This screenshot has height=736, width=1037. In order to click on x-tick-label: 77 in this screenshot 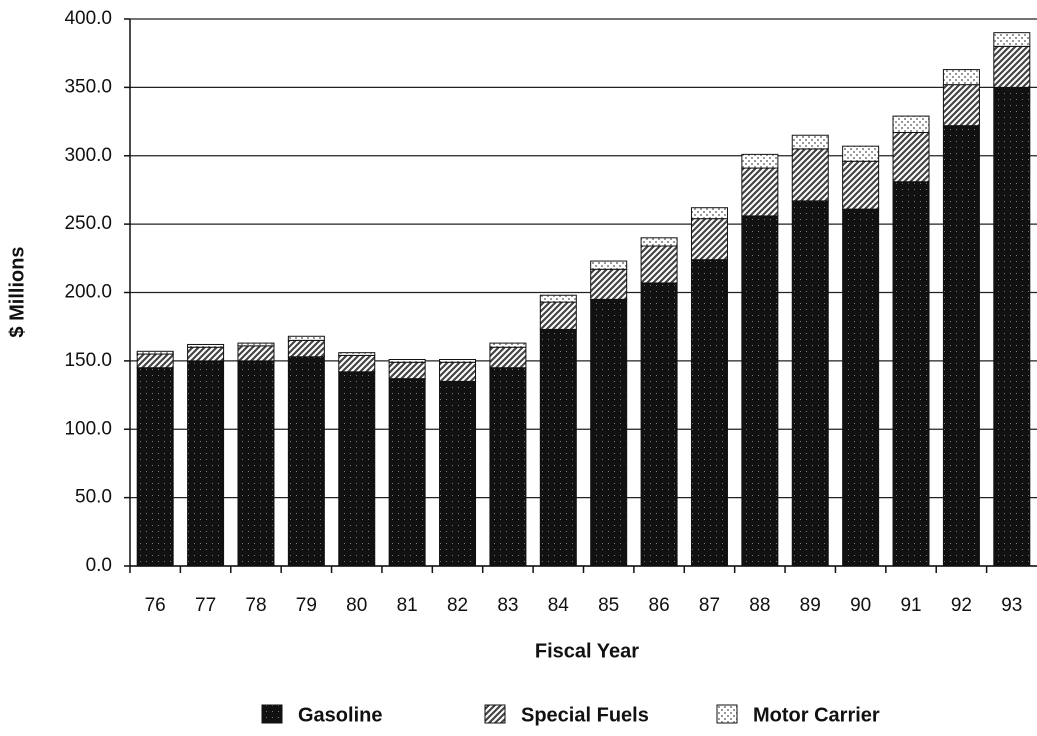, I will do `click(205, 605)`.